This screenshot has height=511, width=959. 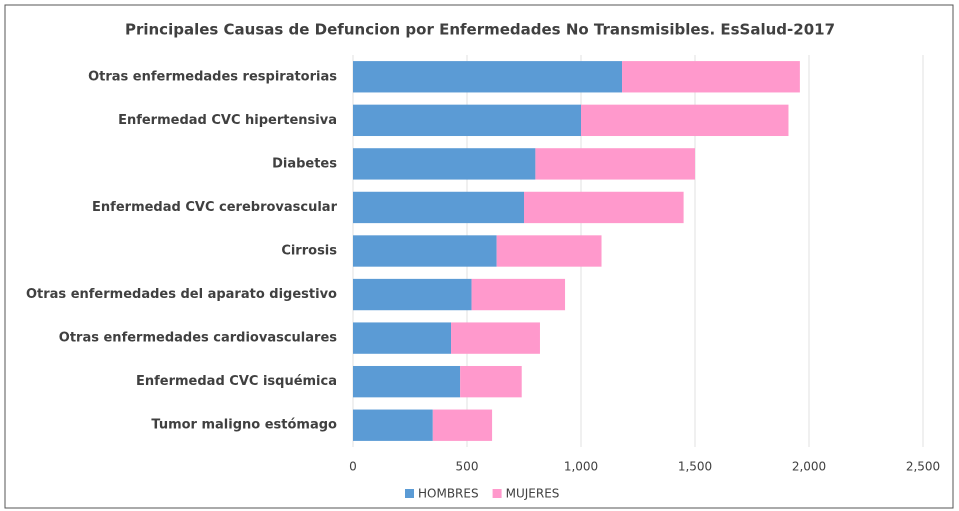 What do you see at coordinates (448, 494) in the screenshot?
I see `legend-label: HOMBRES` at bounding box center [448, 494].